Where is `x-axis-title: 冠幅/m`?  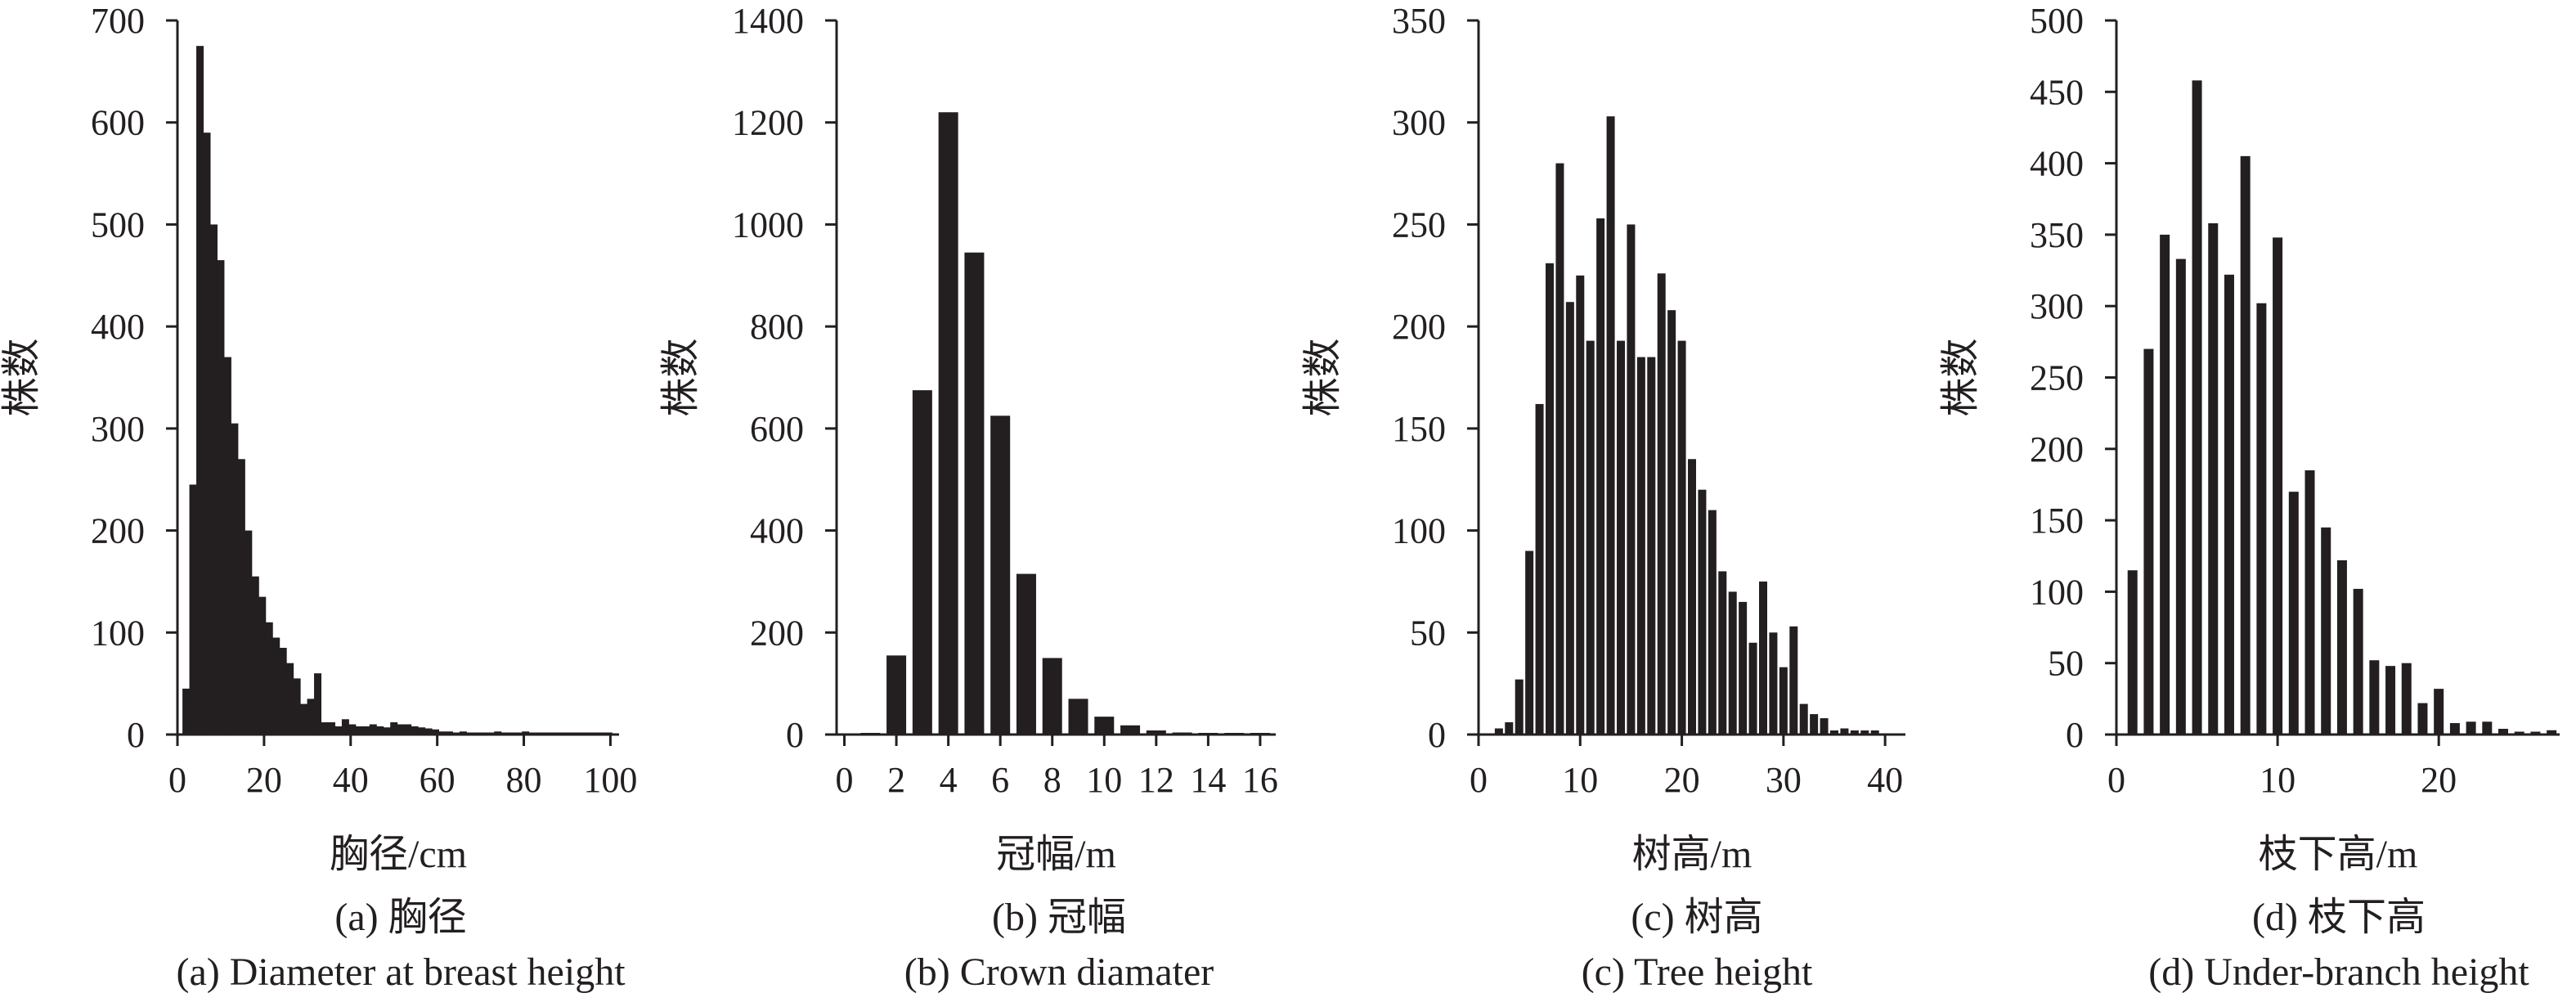
x-axis-title: 冠幅/m is located at coordinates (1056, 854).